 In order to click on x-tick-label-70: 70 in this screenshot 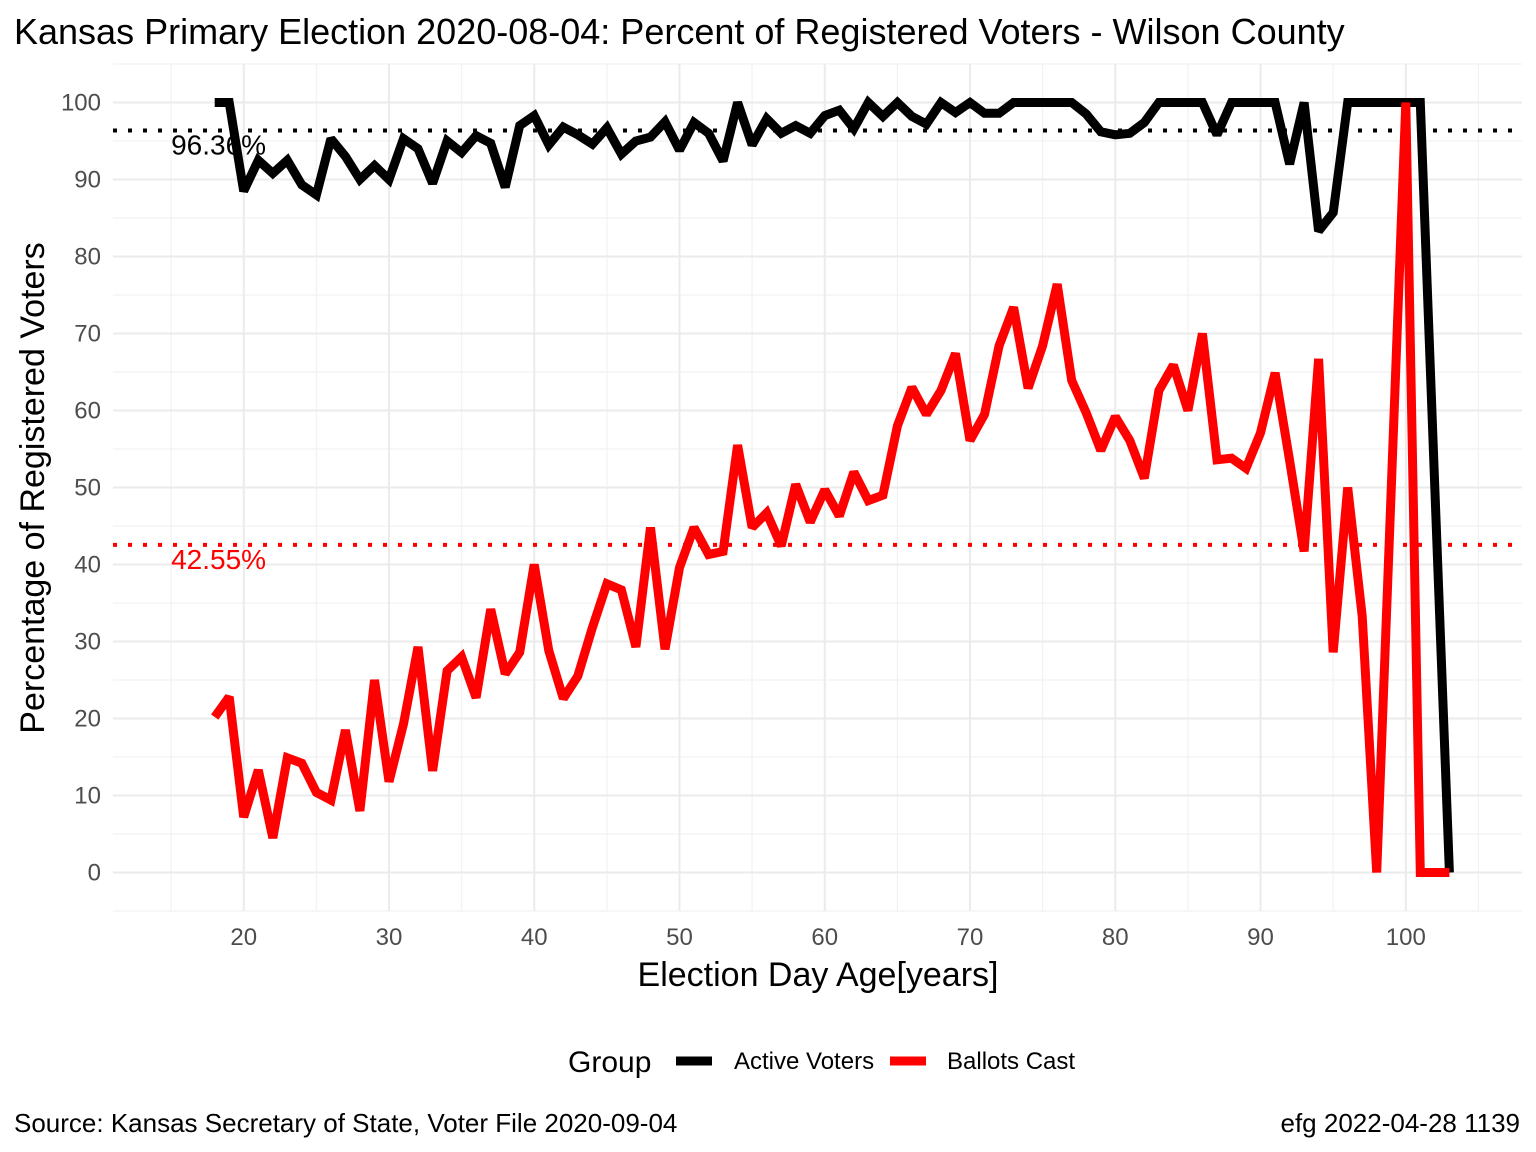, I will do `click(970, 937)`.